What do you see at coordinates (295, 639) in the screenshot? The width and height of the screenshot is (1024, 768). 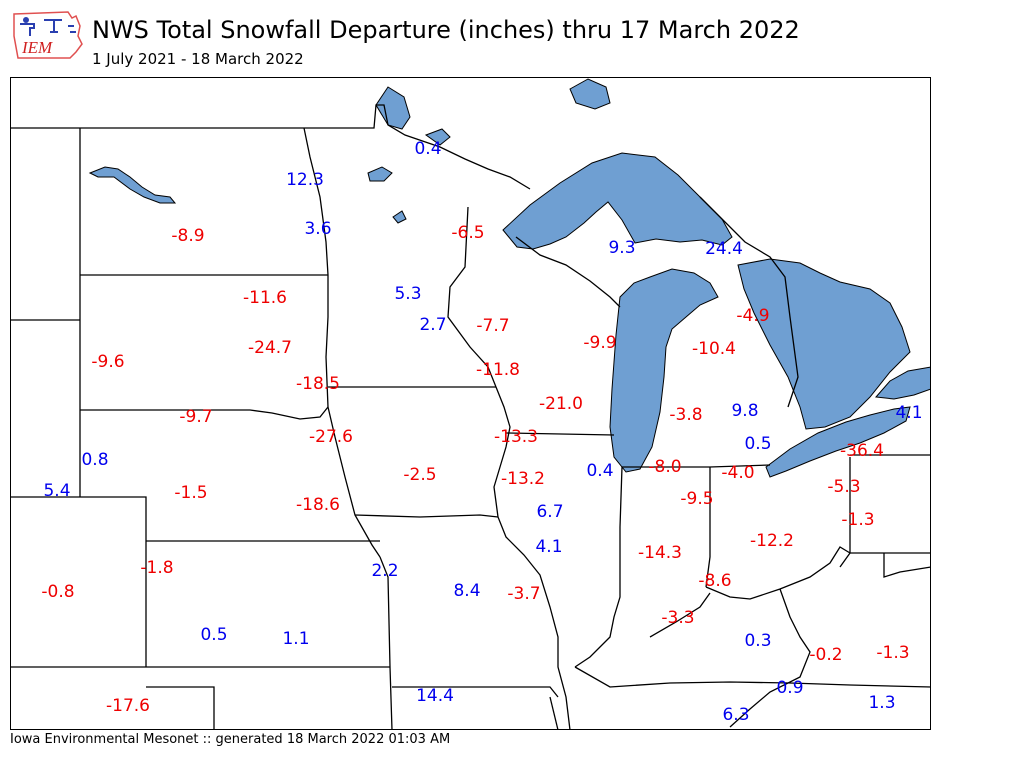 I see `station-value-label: 1.1` at bounding box center [295, 639].